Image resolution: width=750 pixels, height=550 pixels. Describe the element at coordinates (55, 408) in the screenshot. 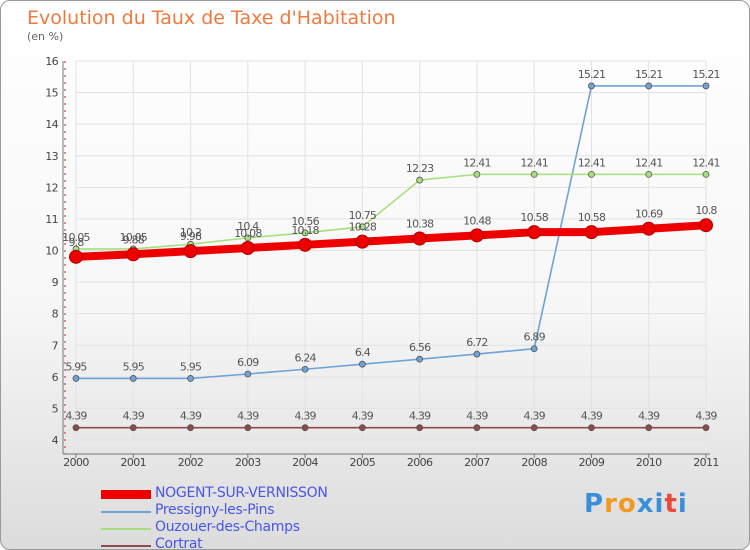

I see `y-tick-label: 5` at that location.